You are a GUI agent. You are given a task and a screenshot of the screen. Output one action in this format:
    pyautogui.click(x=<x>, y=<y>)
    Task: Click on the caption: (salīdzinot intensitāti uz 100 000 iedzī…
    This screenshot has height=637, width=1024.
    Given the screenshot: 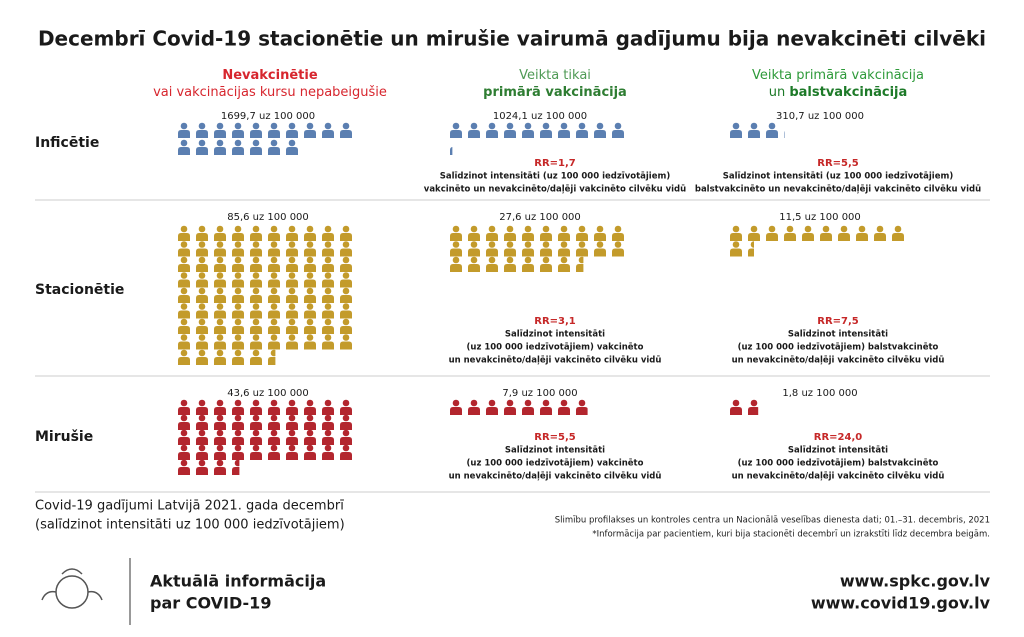 What is the action you would take?
    pyautogui.click(x=190, y=525)
    